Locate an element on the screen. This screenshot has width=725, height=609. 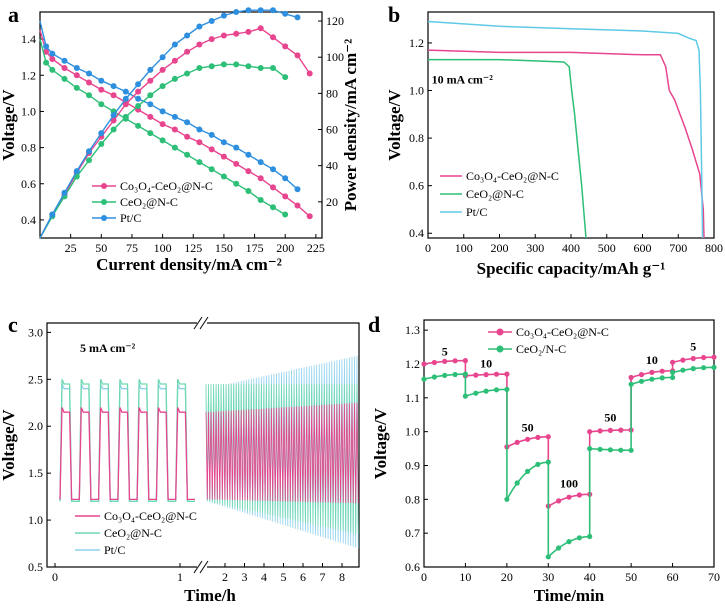
panel-b-xtick-label: 300 is located at coordinates (535, 248).